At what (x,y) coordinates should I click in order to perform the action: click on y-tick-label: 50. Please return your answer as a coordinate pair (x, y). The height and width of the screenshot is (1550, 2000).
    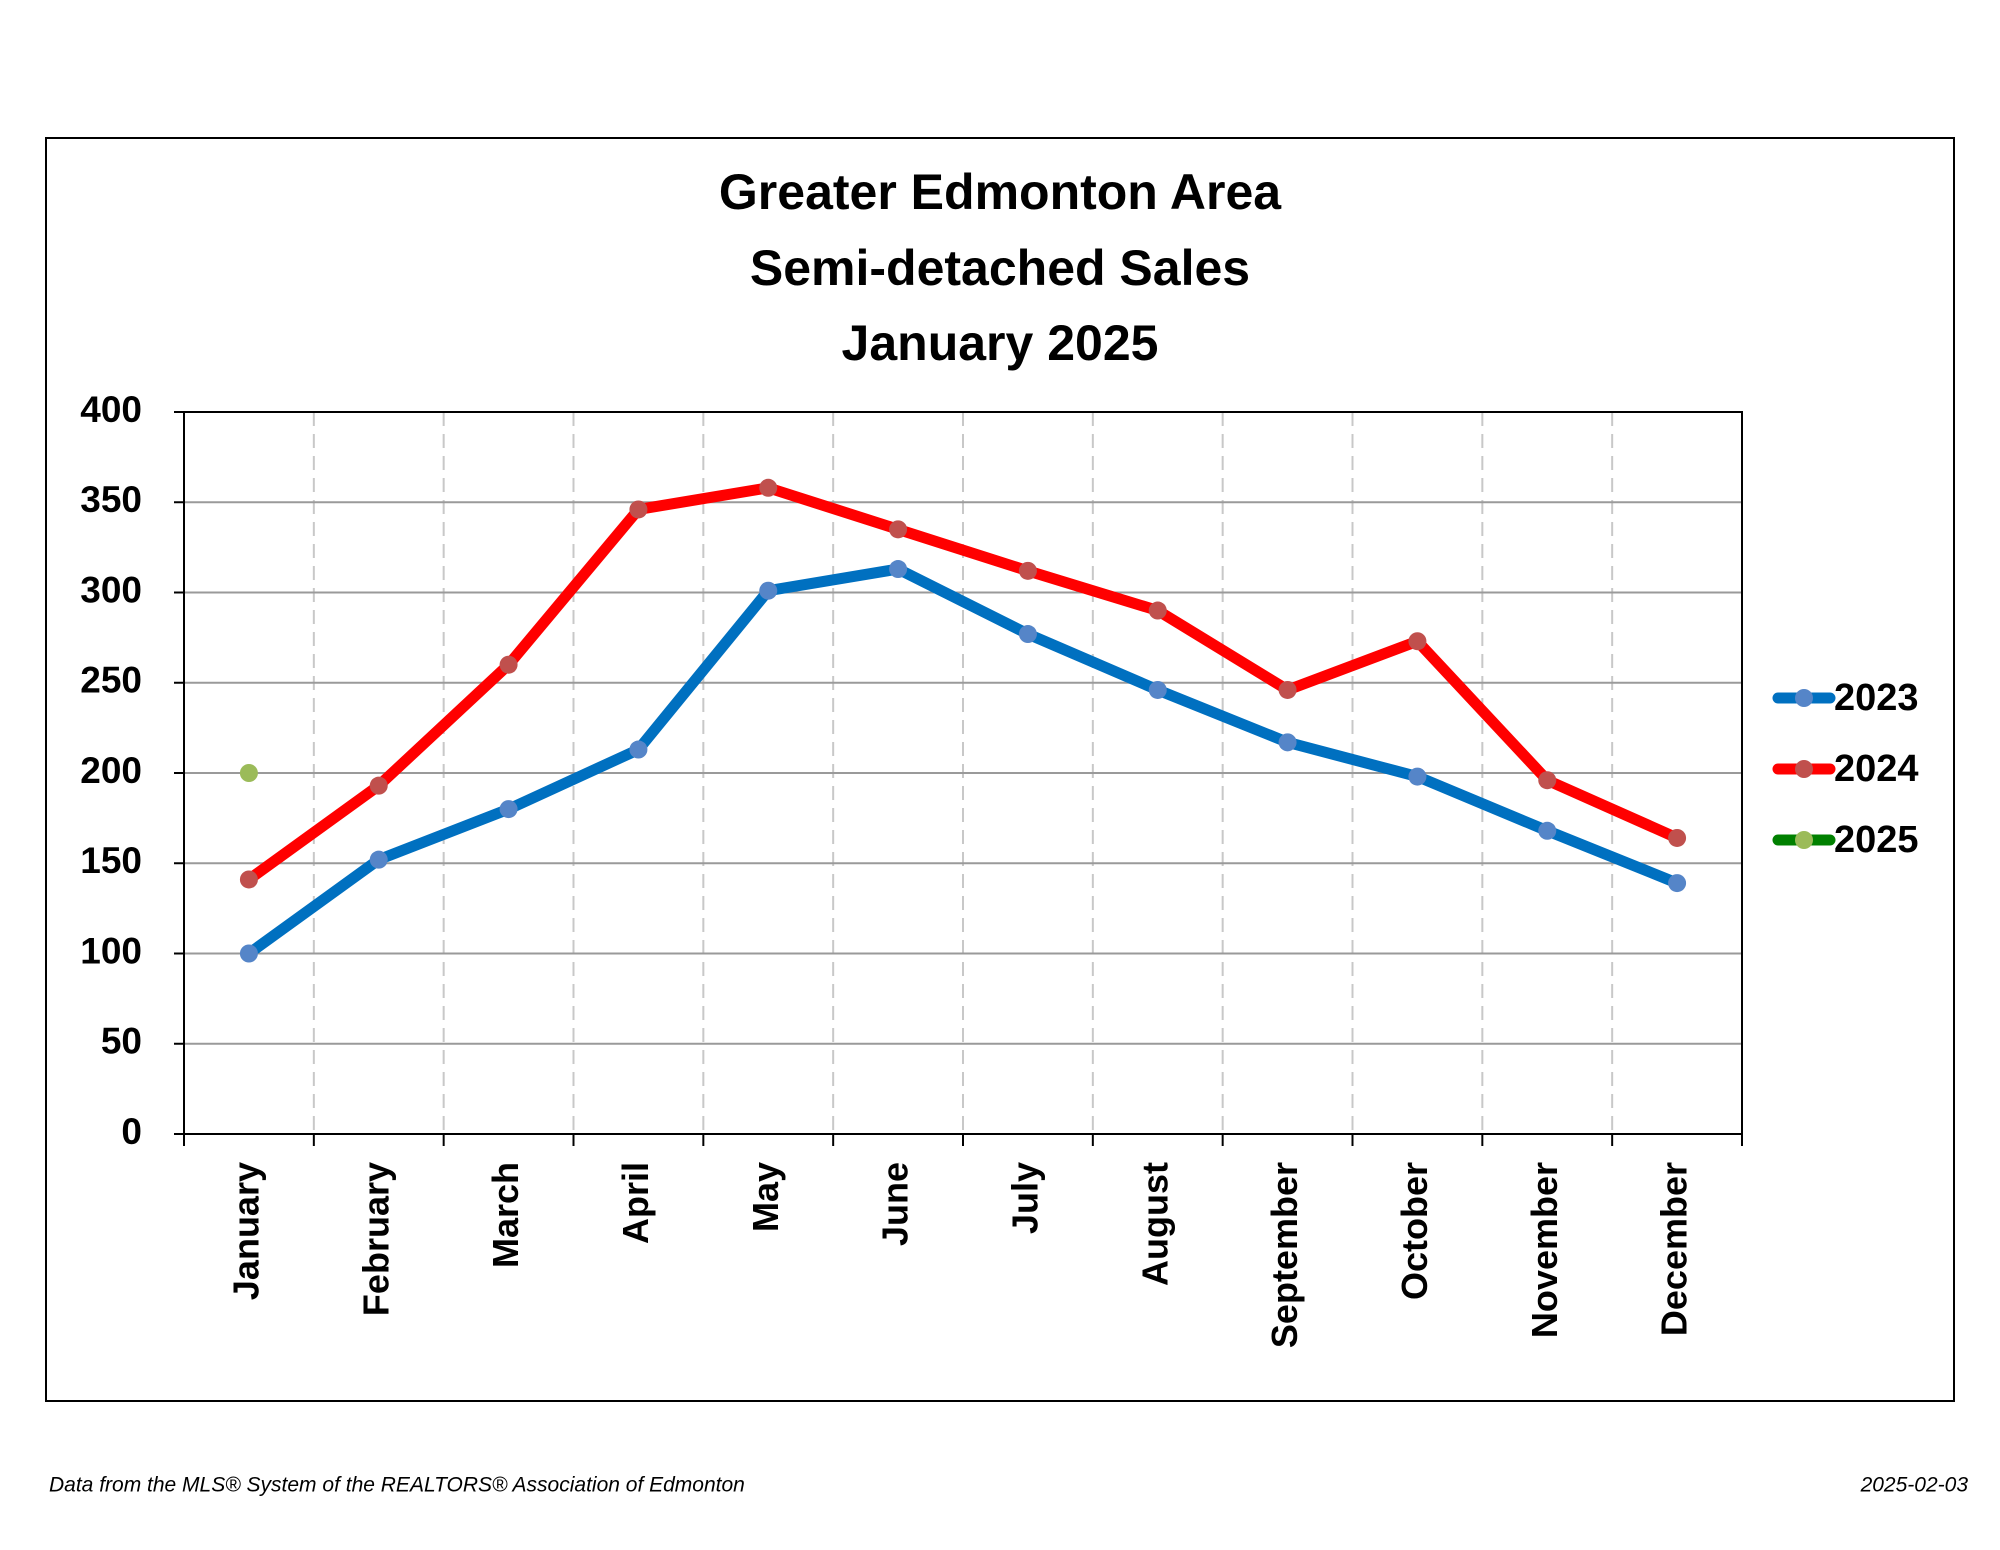
    Looking at the image, I should click on (121, 1041).